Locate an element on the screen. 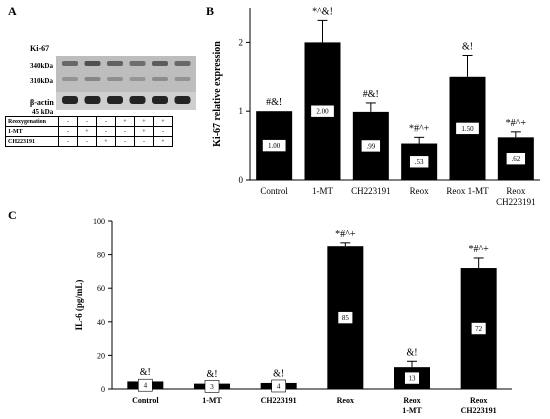 The width and height of the screenshot is (550, 419). blot-band-label-340: 340kDa is located at coordinates (41, 66).